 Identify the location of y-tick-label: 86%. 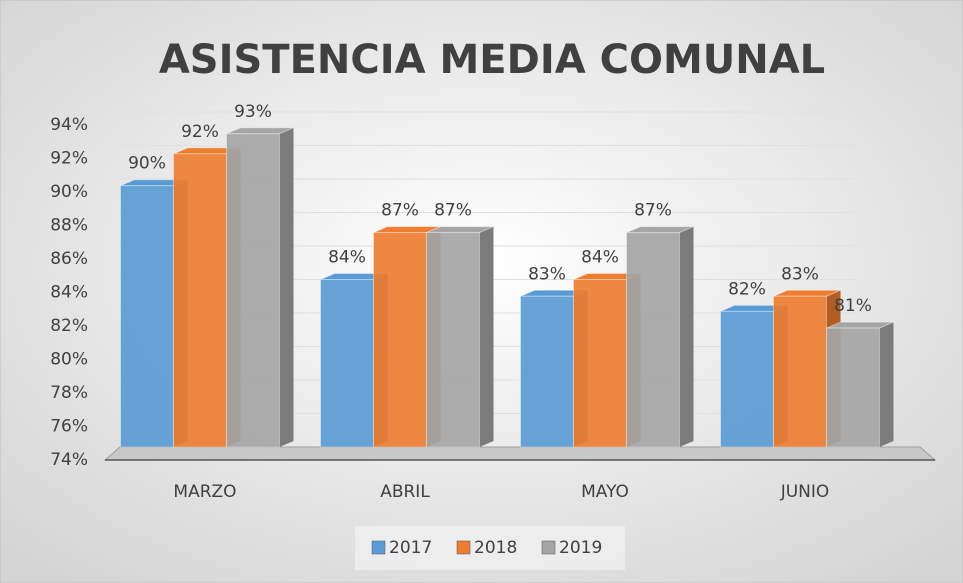
(69, 259).